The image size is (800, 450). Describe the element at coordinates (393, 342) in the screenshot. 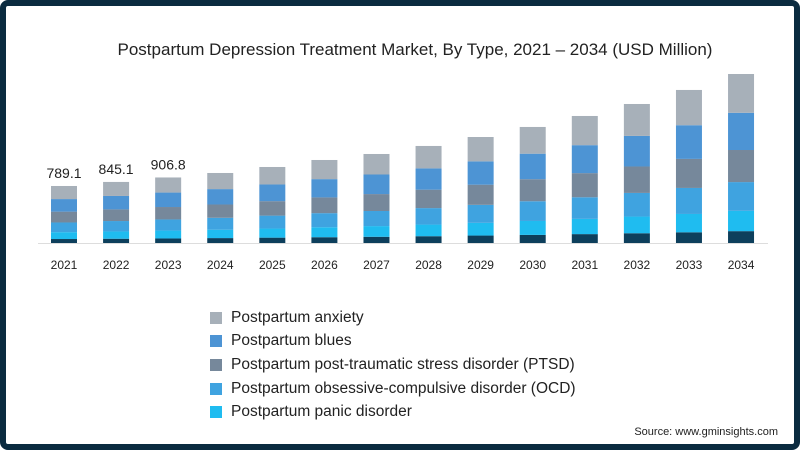

I see `legend-item: Postpartum blues` at that location.